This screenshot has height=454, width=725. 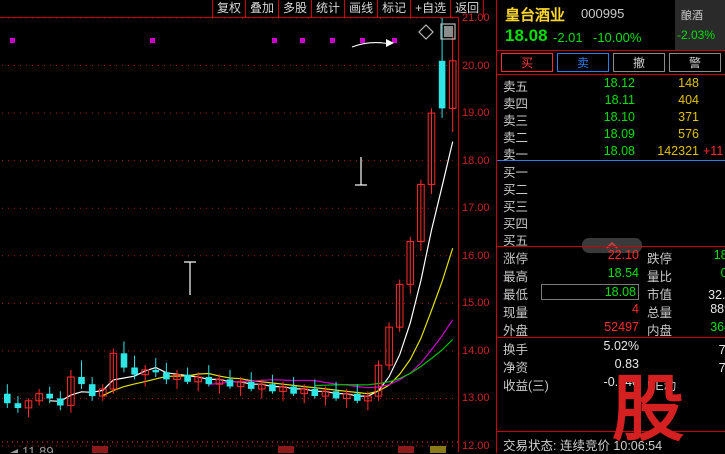 I want to click on level-price: 18.08, so click(x=619, y=151).